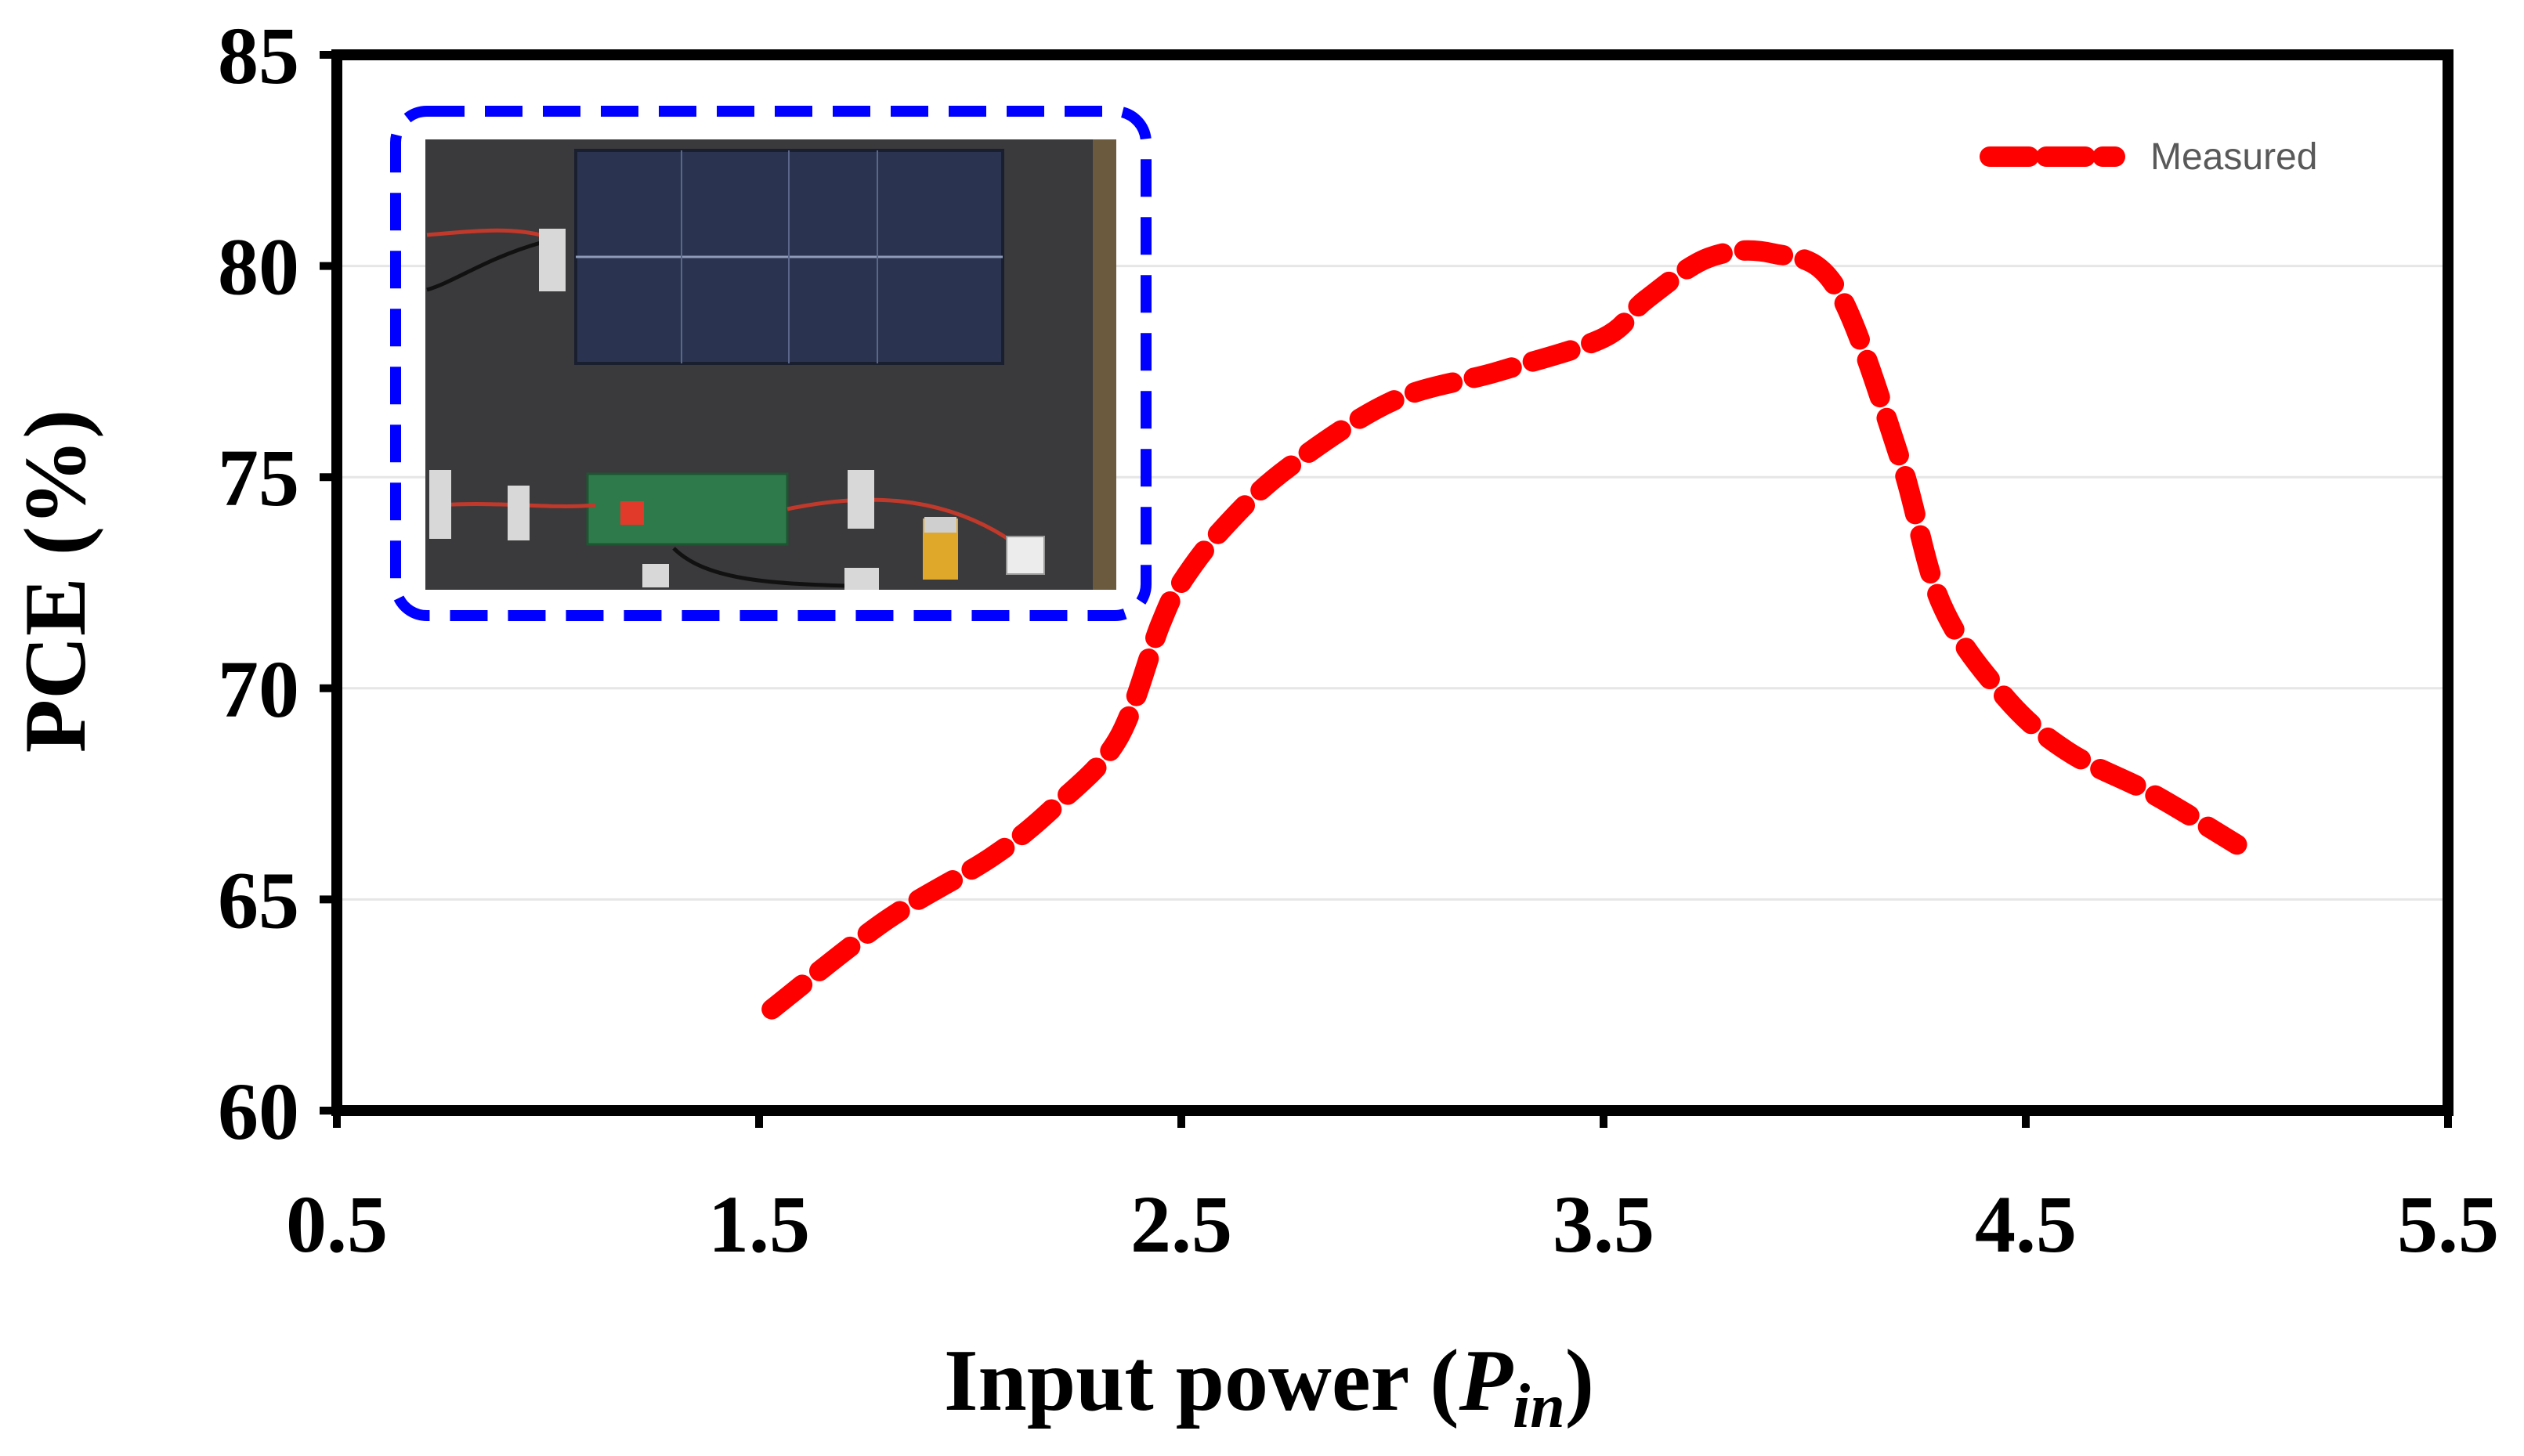  Describe the element at coordinates (258, 56) in the screenshot. I see `y-tick-label: 85` at that location.